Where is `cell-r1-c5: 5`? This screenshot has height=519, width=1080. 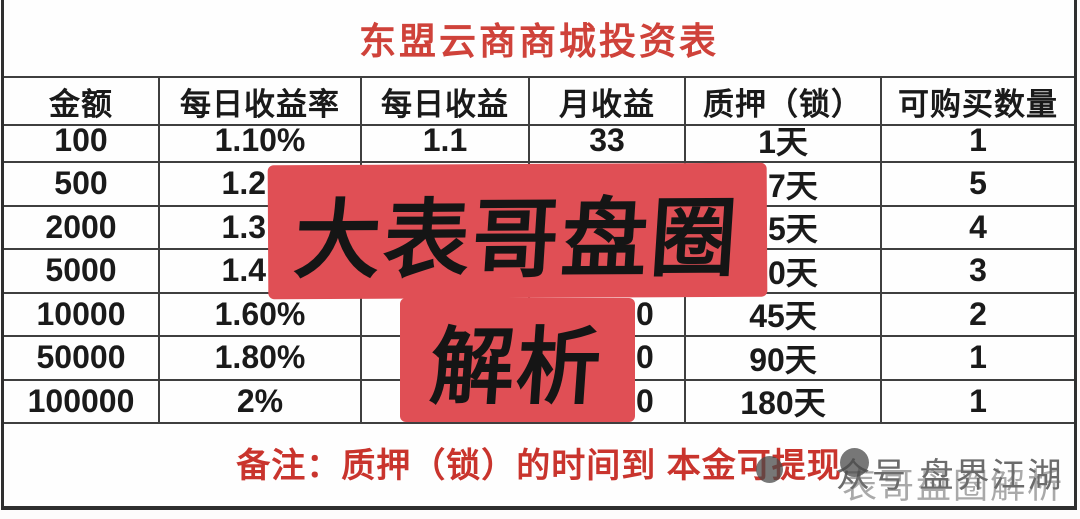 cell-r1-c5: 5 is located at coordinates (978, 185).